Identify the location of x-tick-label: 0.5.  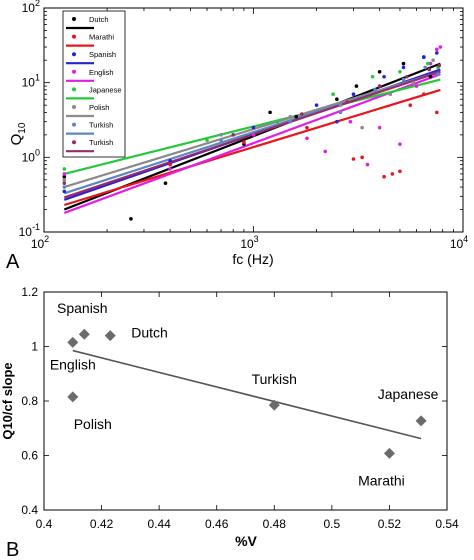
(332, 524).